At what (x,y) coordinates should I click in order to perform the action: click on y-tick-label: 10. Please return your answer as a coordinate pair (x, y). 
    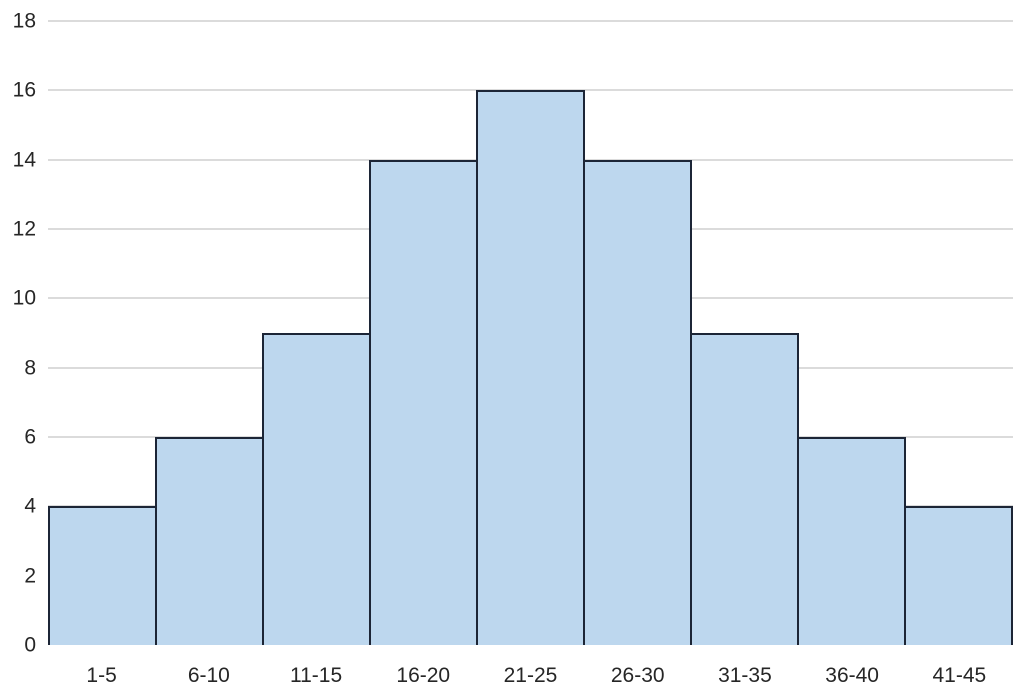
    Looking at the image, I should click on (24, 298).